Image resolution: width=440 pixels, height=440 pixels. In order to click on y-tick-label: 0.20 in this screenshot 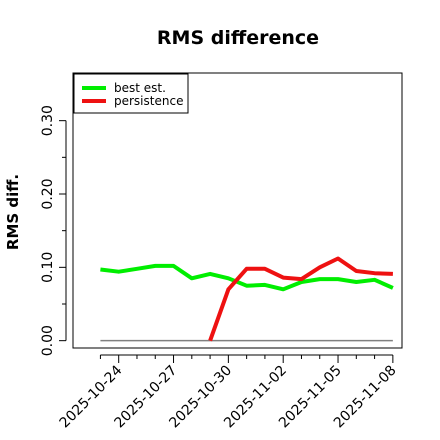, I will do `click(48, 193)`.